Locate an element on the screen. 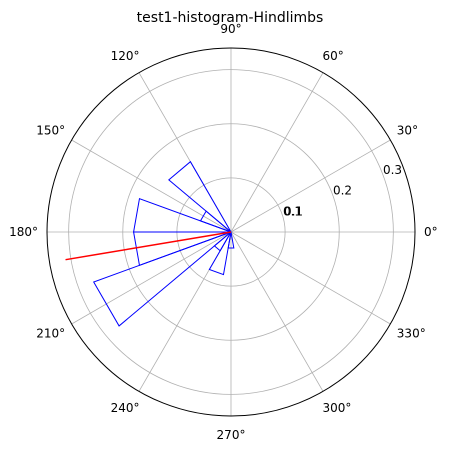 The height and width of the screenshot is (454, 453). angle-tick-label: 180° is located at coordinates (23, 232).